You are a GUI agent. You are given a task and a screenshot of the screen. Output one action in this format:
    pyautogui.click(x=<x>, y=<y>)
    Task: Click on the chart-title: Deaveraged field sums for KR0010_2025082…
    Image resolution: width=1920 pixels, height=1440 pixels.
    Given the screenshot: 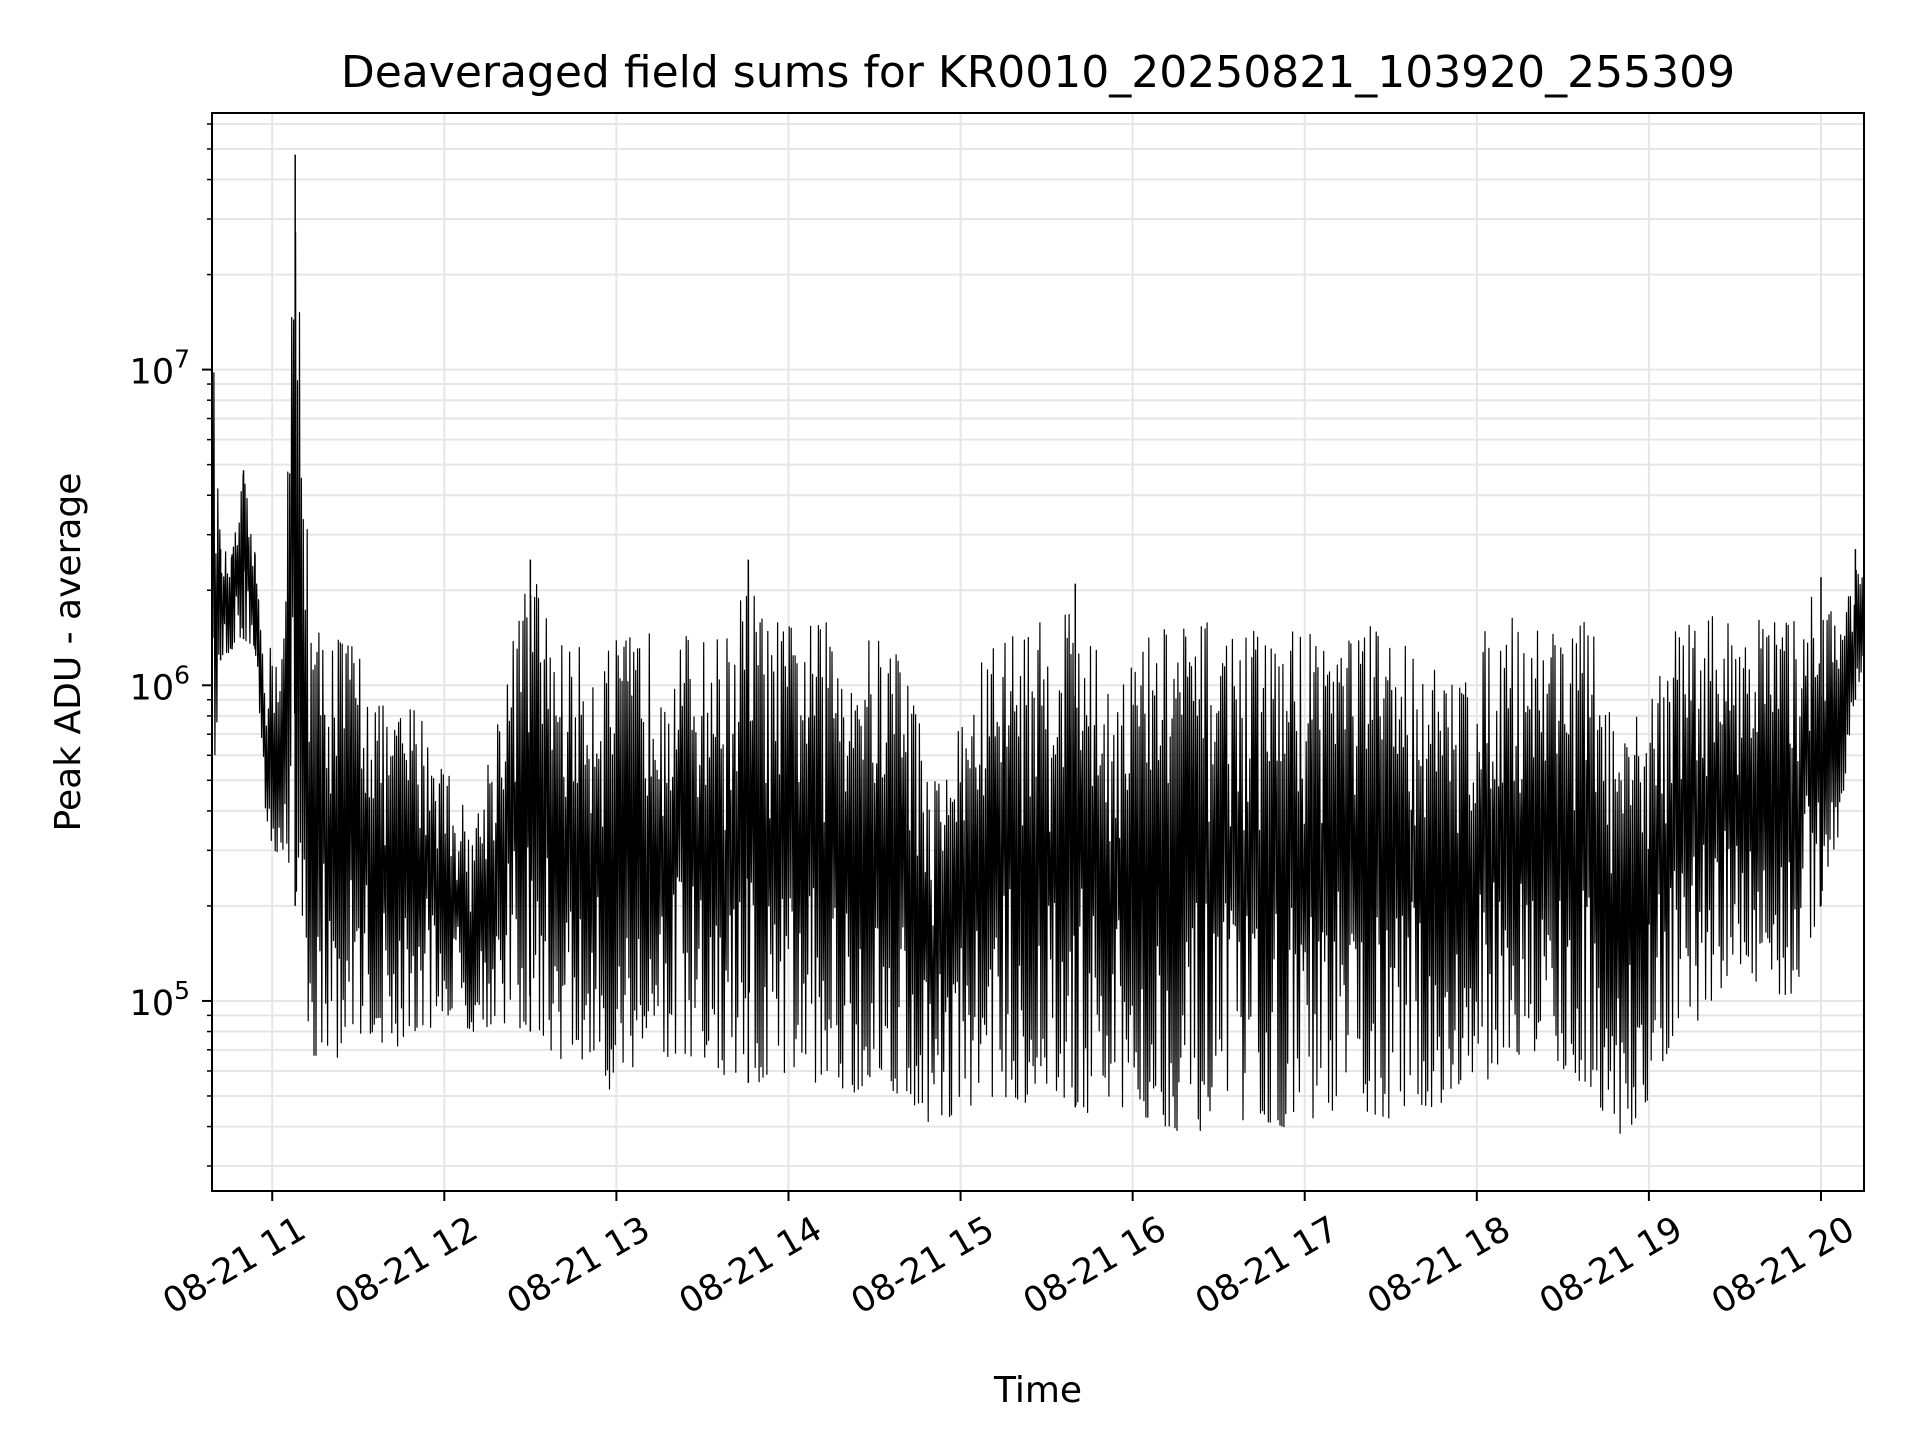 What is the action you would take?
    pyautogui.click(x=1038, y=72)
    